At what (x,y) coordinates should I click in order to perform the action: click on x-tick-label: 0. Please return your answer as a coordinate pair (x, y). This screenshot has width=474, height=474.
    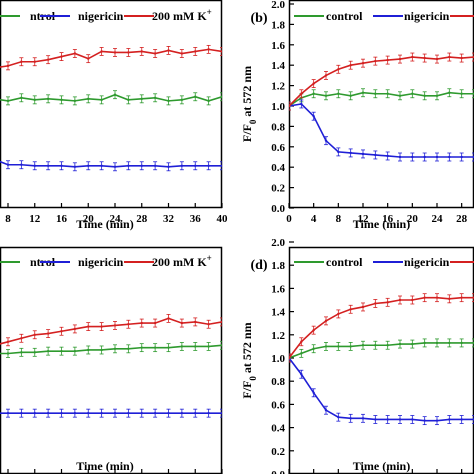
    Looking at the image, I should click on (289, 219).